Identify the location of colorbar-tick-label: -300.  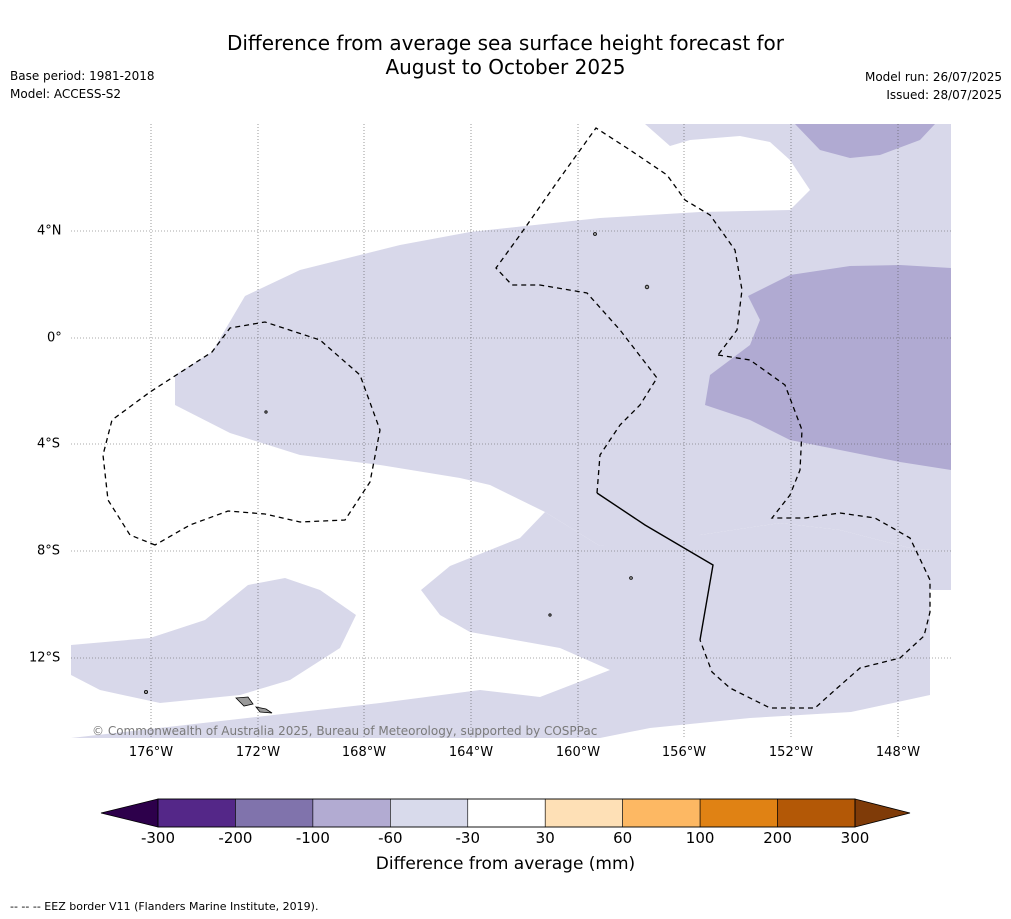
(158, 838).